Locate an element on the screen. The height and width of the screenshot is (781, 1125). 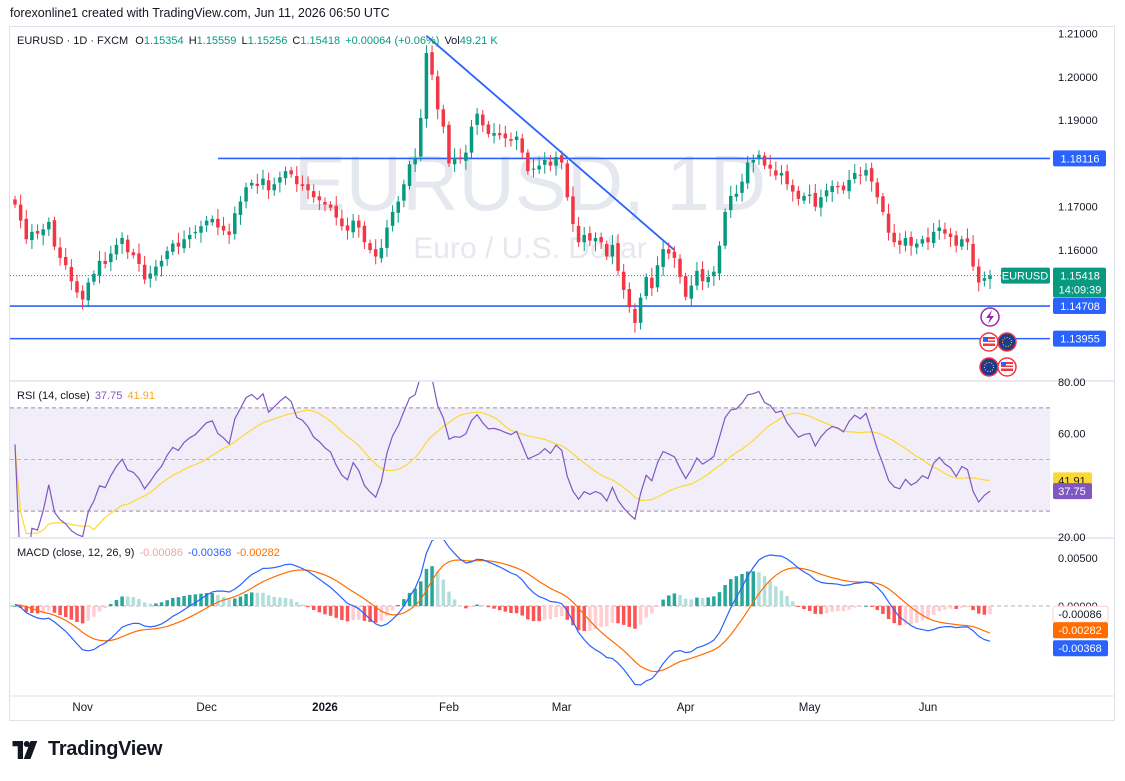
macd-signal-line is located at coordinates (502, 616).